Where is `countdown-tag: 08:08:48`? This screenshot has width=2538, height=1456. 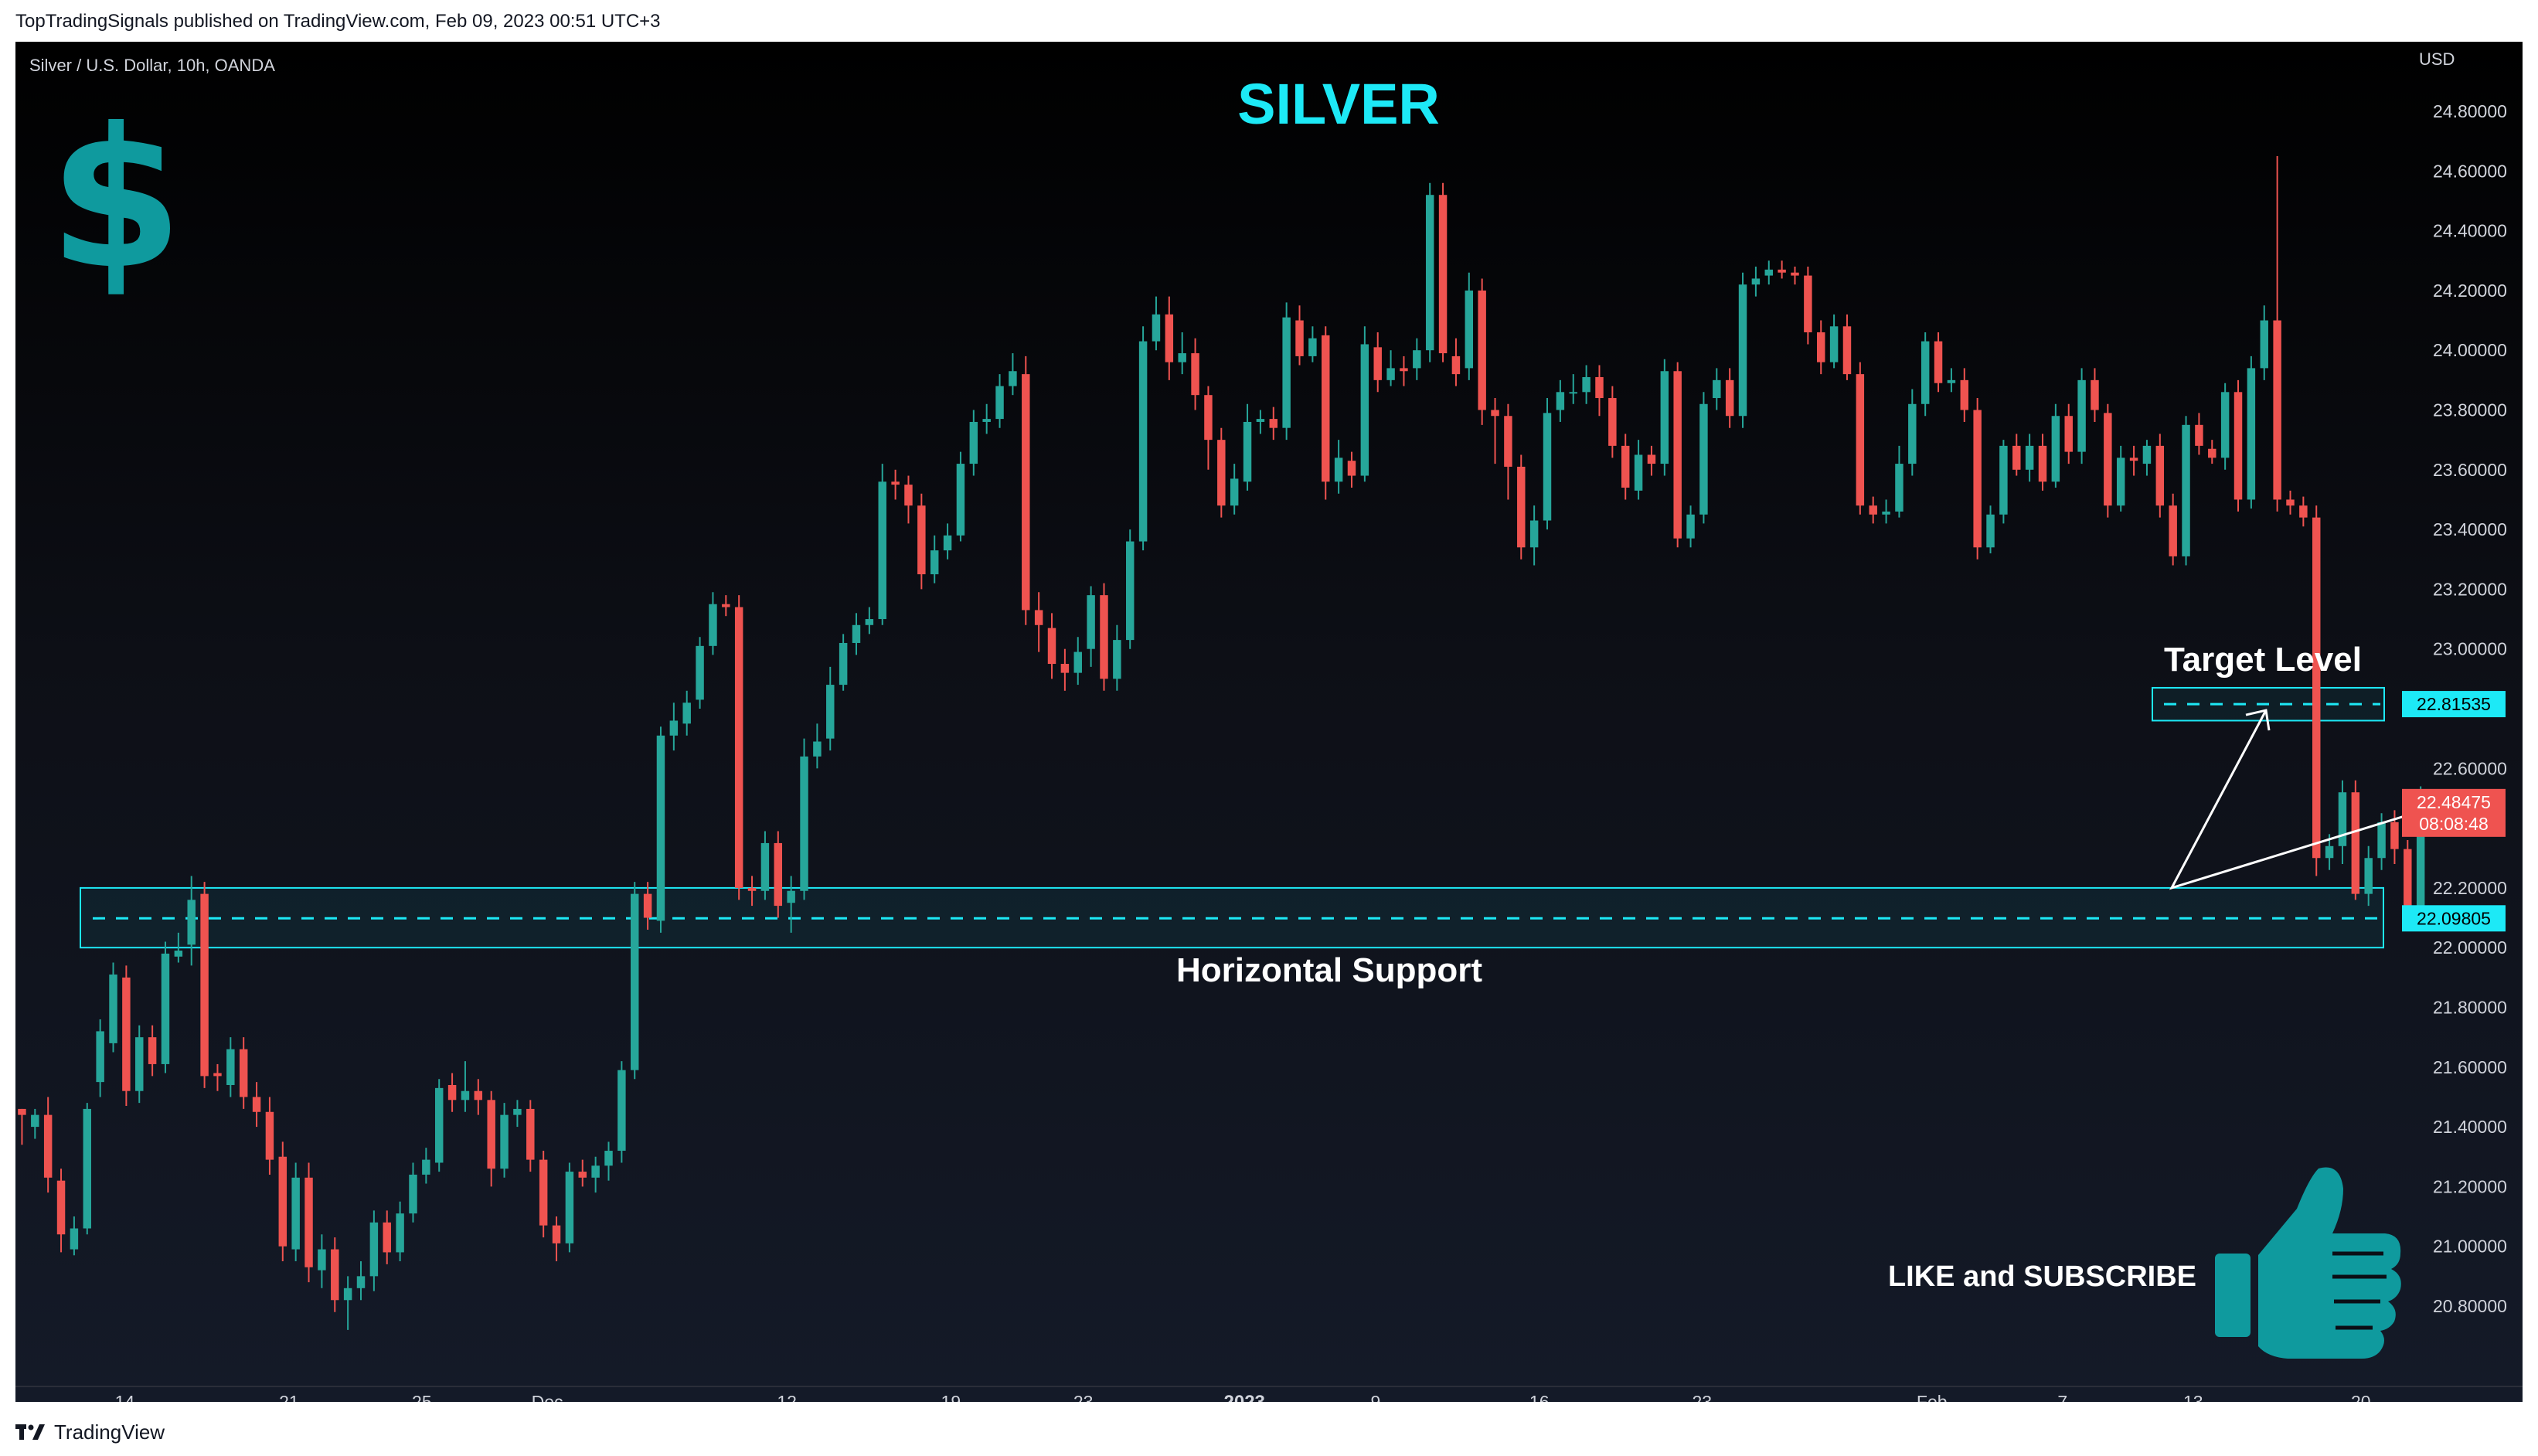
countdown-tag: 08:08:48 is located at coordinates (2454, 824).